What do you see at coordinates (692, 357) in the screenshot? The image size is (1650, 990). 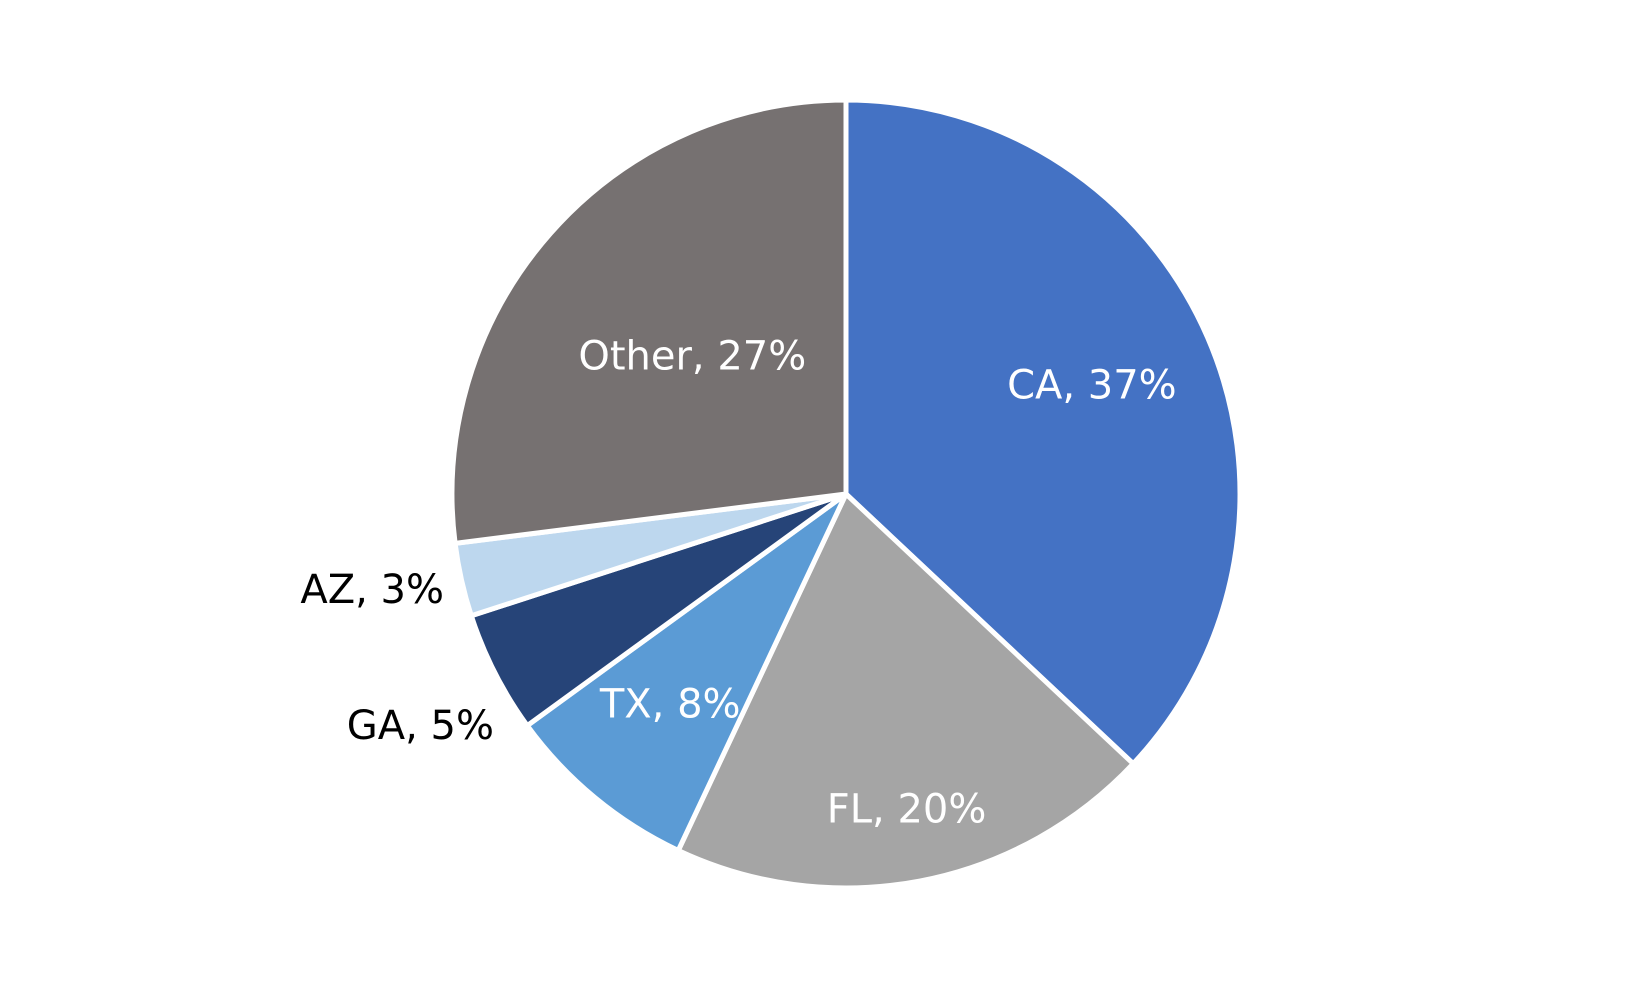 I see `data-label-other: Other, 27%` at bounding box center [692, 357].